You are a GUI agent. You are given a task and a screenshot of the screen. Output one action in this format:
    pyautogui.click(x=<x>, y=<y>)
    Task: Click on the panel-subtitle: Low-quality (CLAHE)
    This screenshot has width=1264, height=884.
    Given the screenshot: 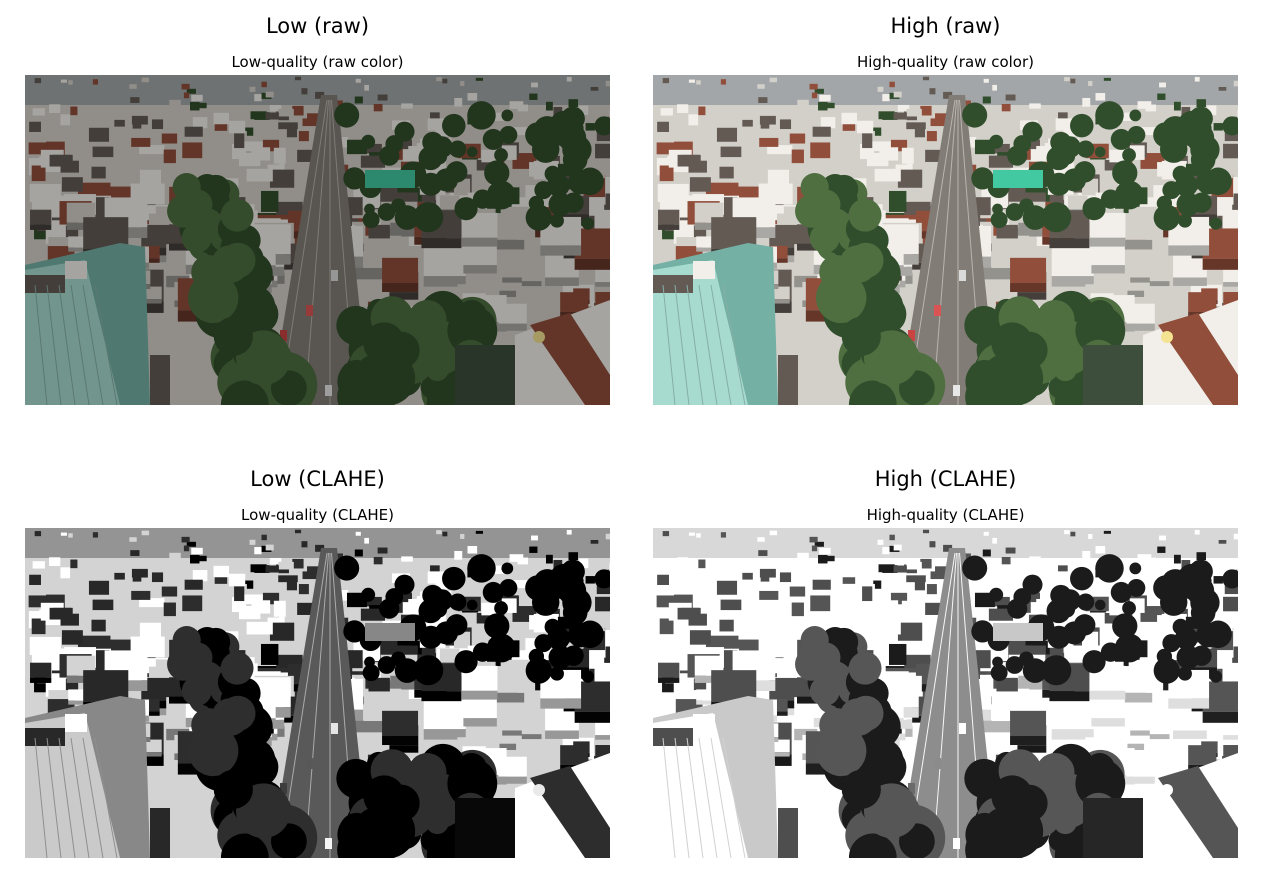 What is the action you would take?
    pyautogui.click(x=317, y=515)
    